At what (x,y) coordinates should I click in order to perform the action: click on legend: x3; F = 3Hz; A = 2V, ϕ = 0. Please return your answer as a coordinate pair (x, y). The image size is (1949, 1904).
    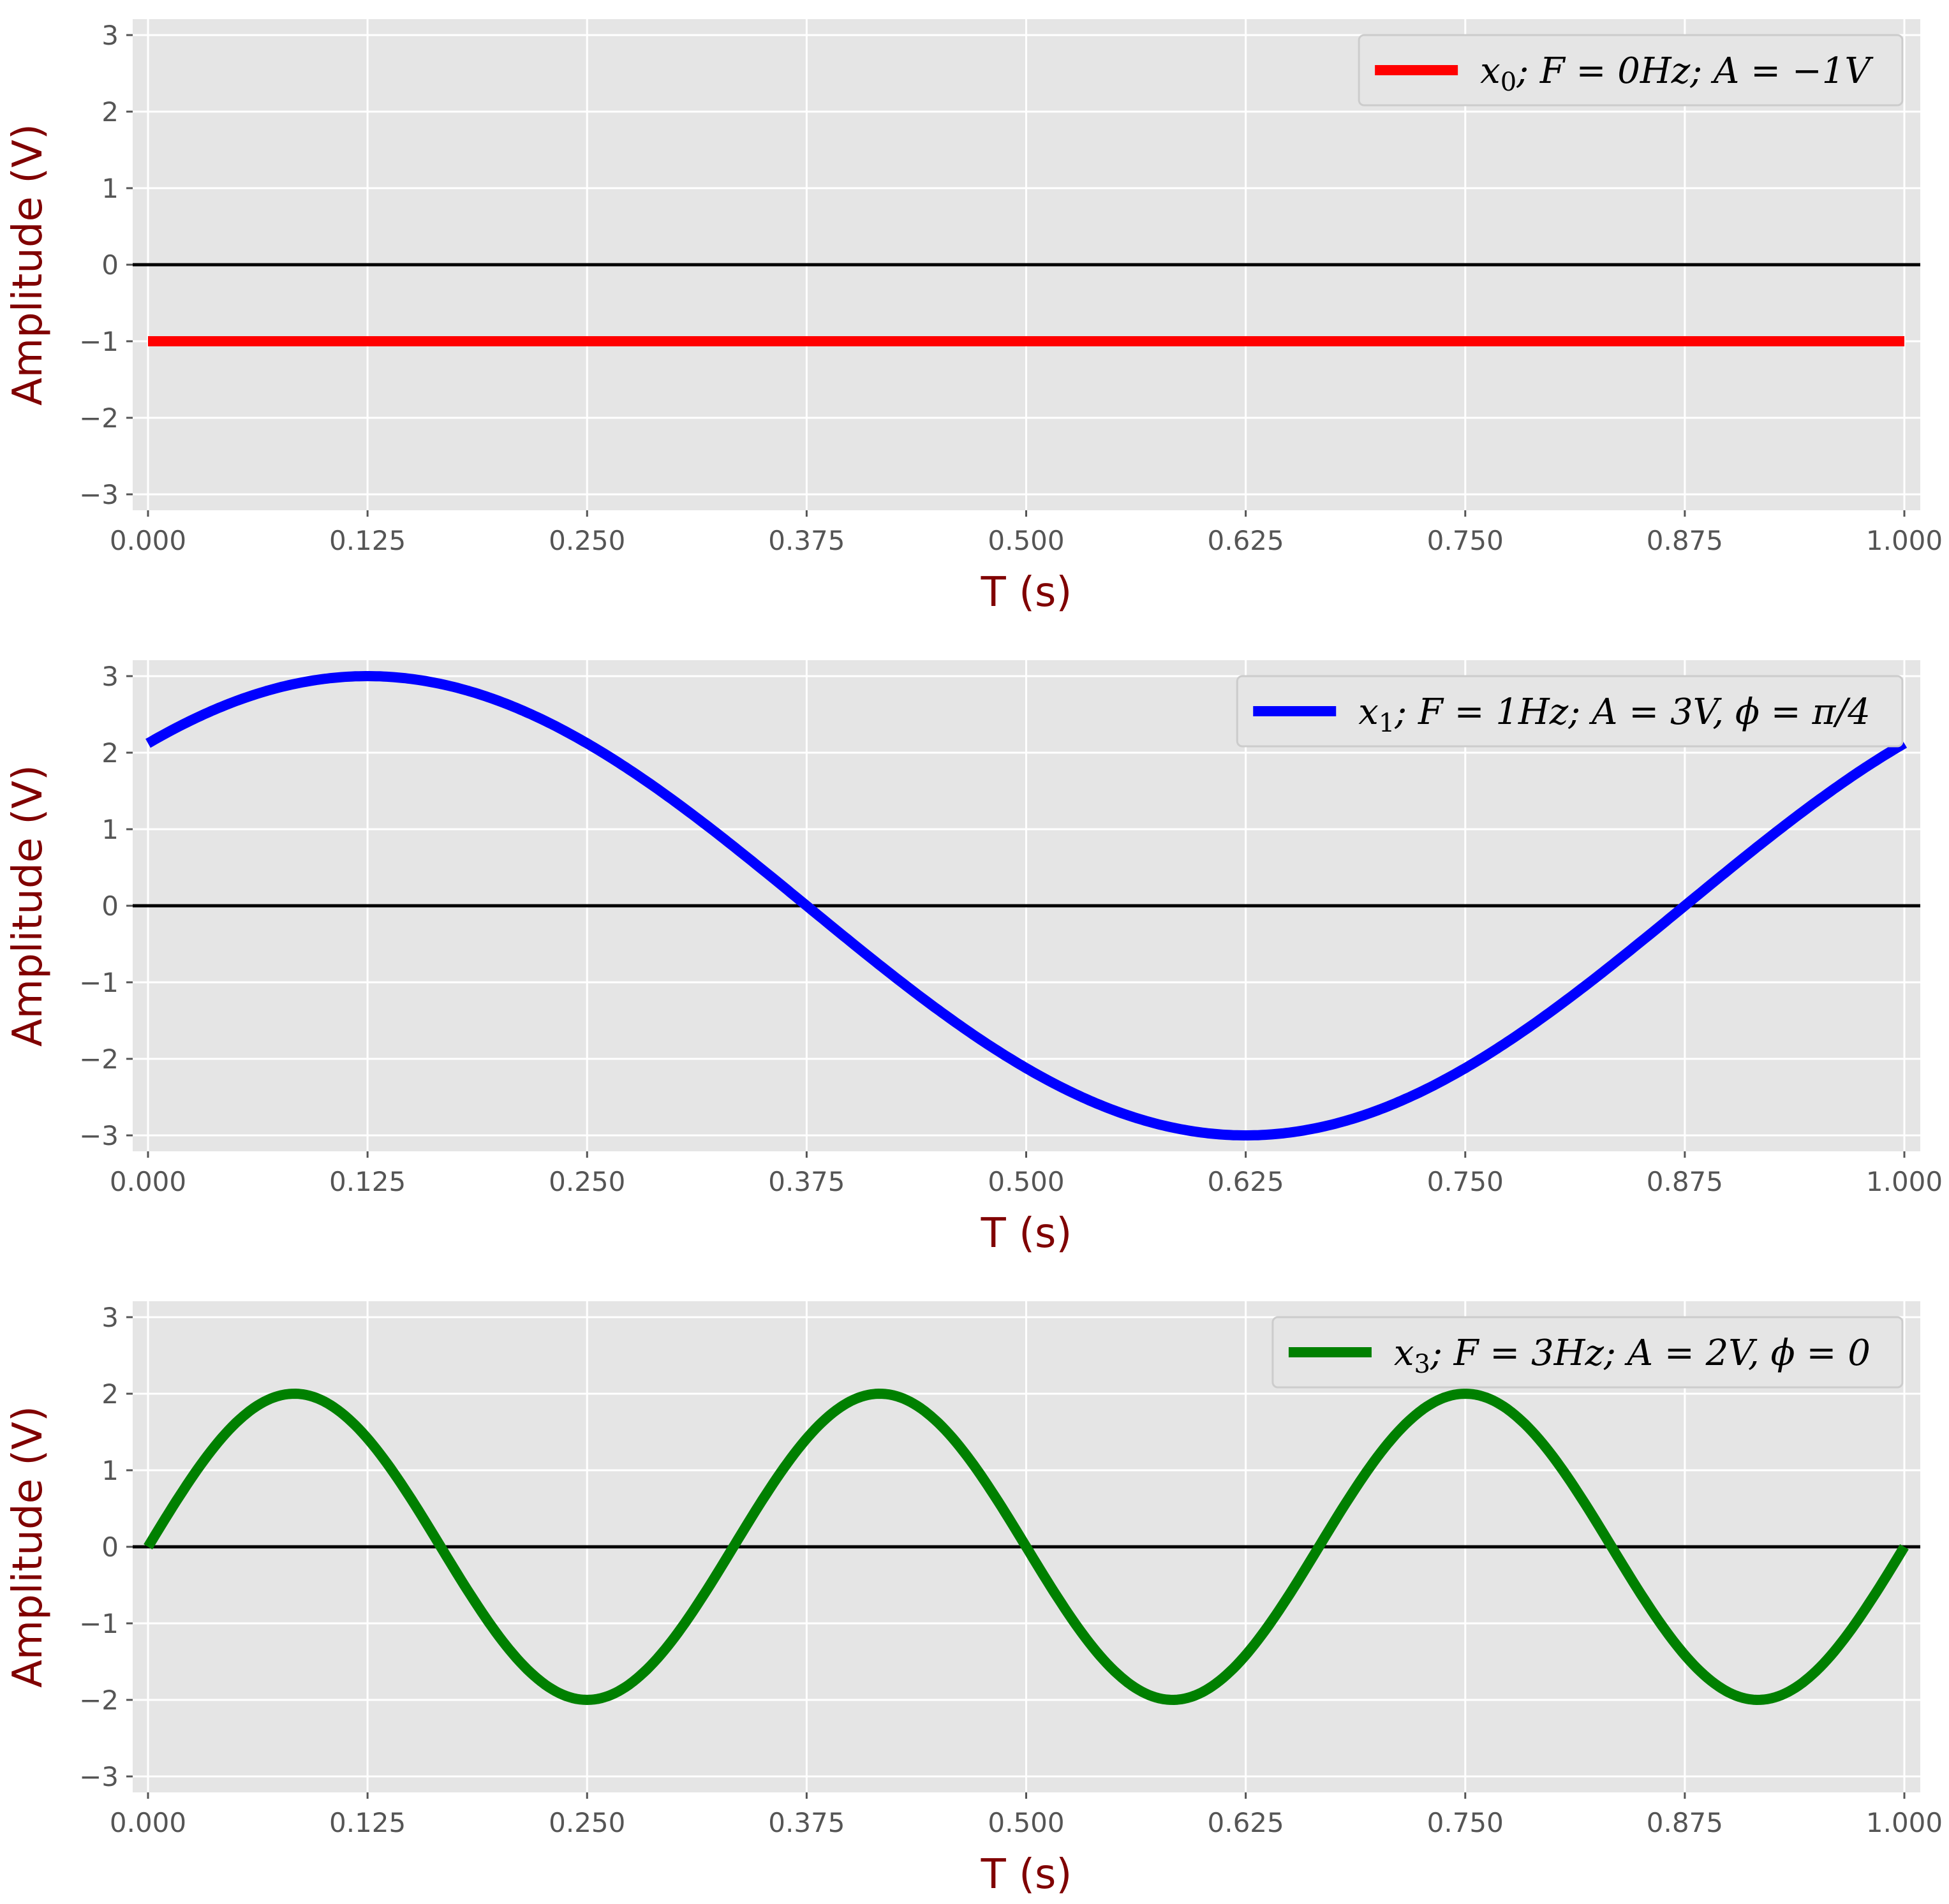
    Looking at the image, I should click on (1587, 1352).